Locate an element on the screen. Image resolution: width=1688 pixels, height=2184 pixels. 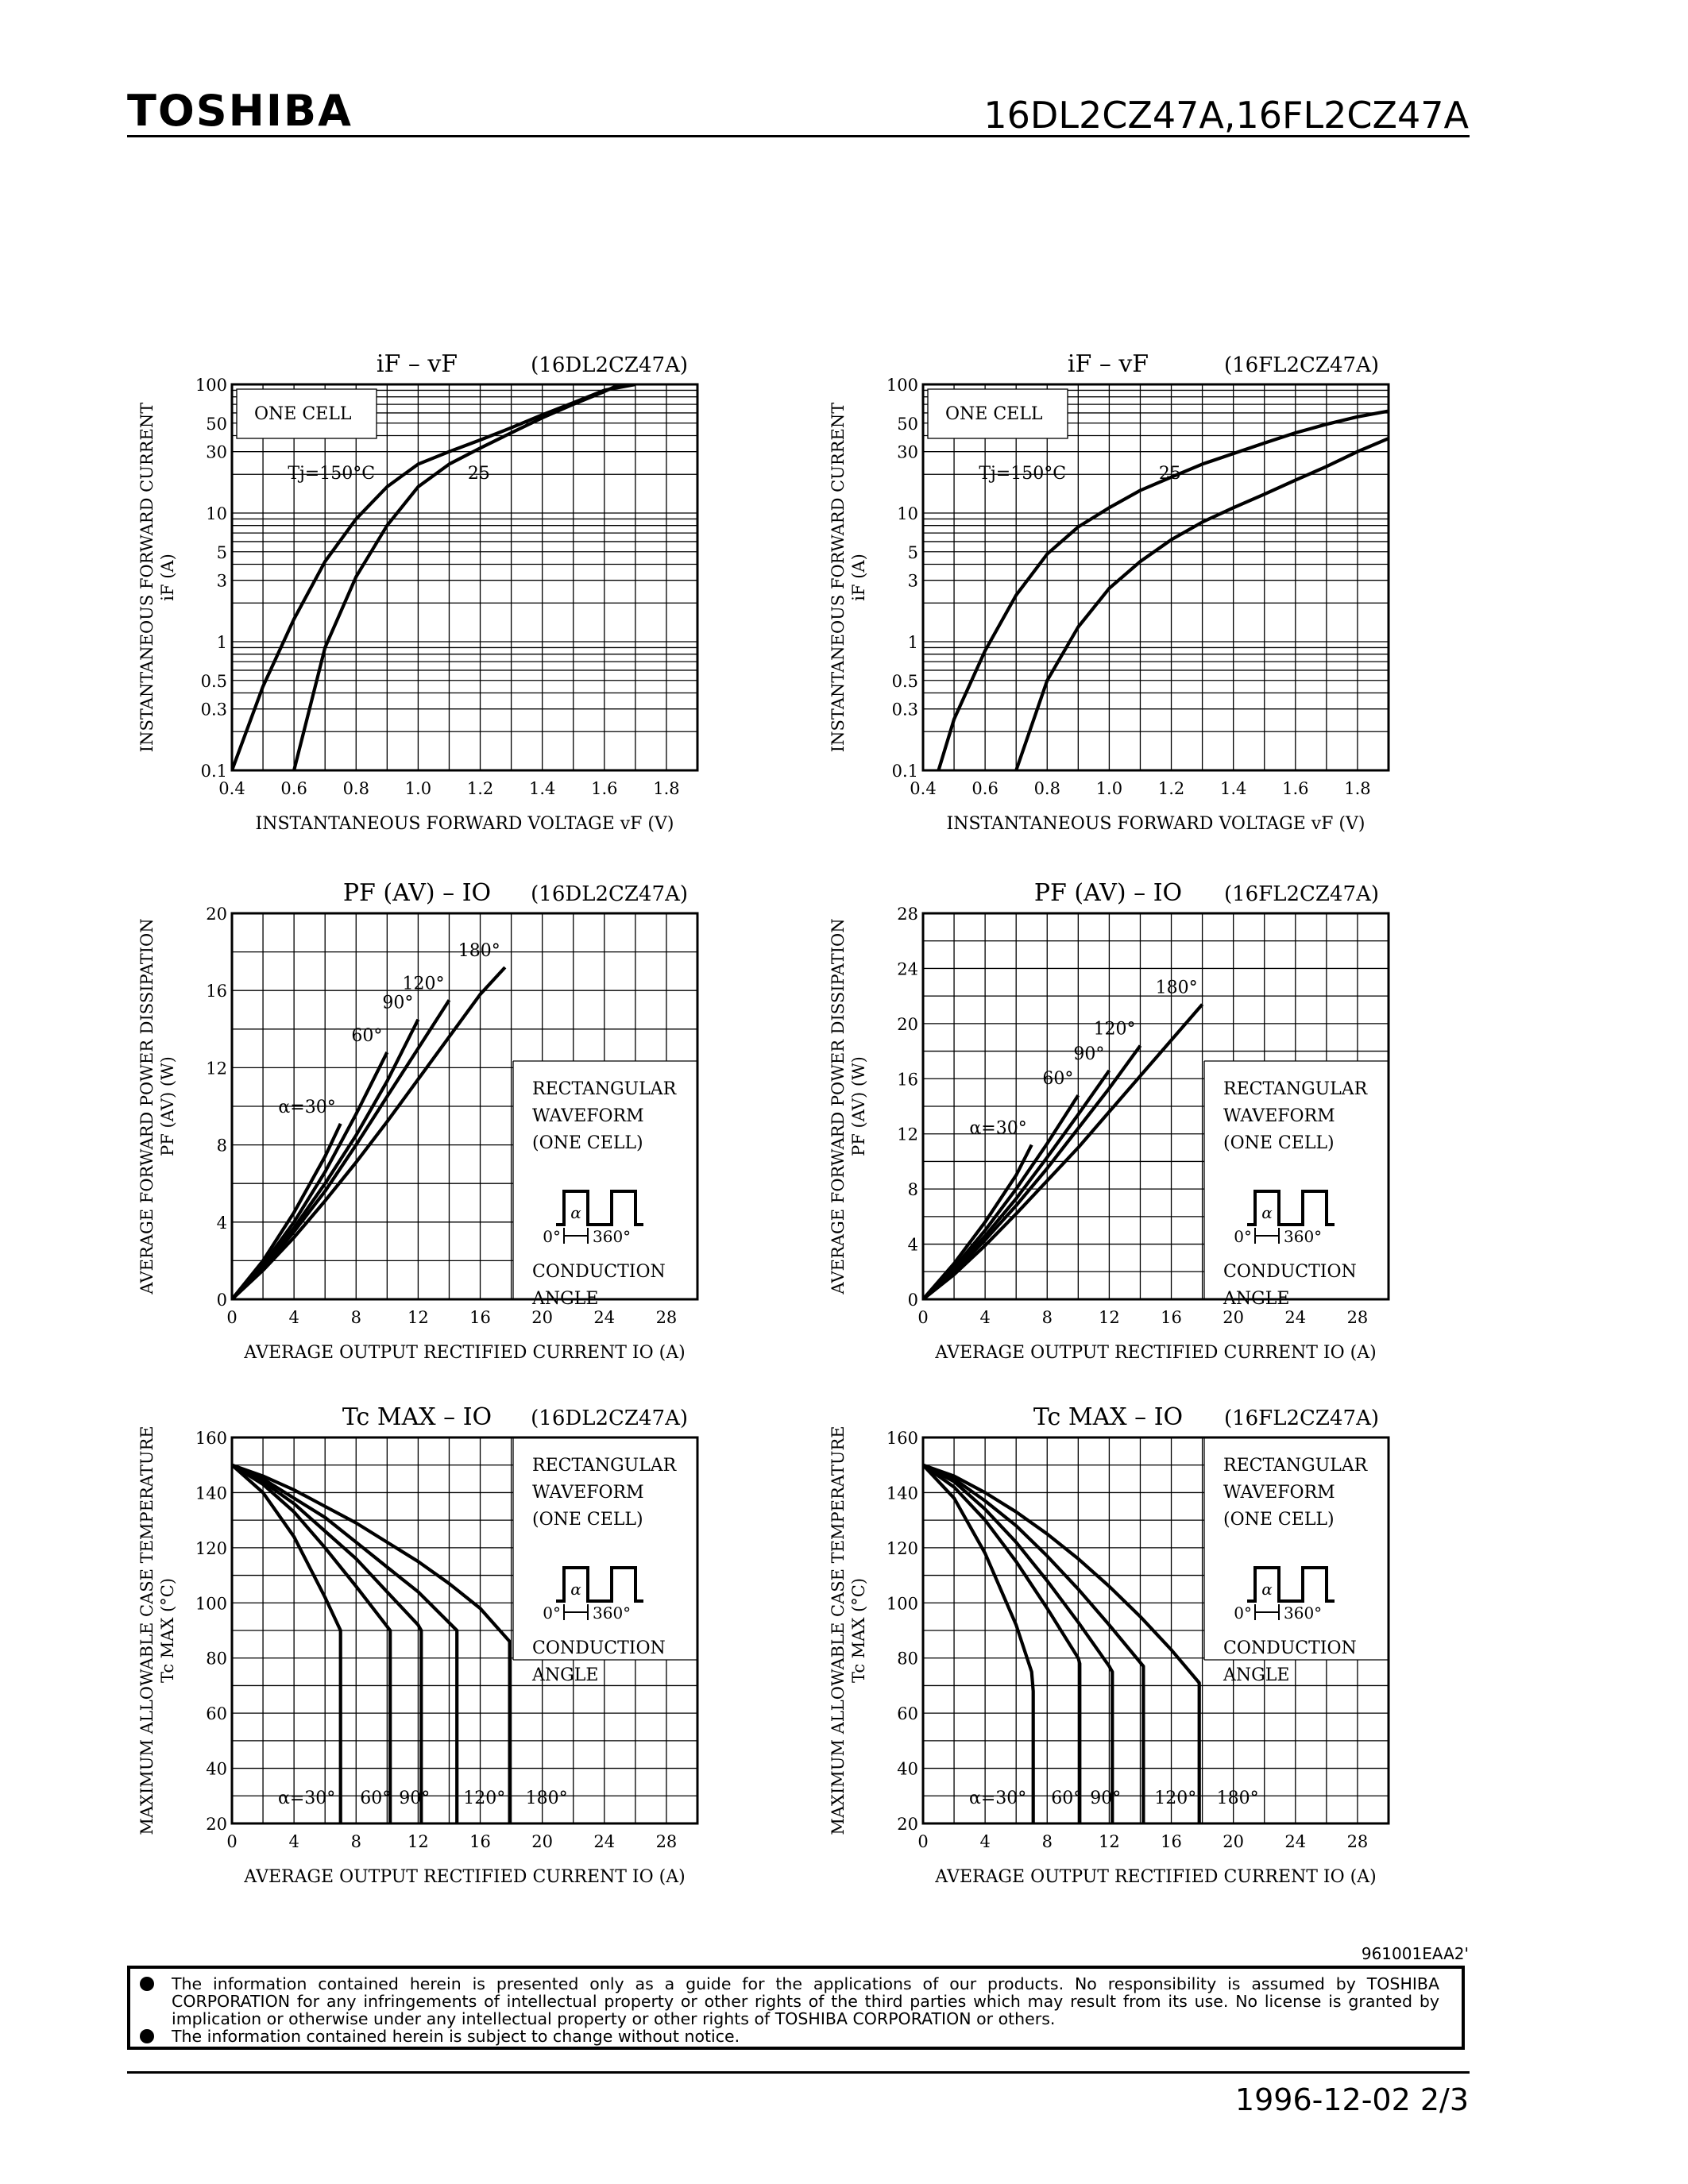
annotation-180°: 180° is located at coordinates (1177, 988).